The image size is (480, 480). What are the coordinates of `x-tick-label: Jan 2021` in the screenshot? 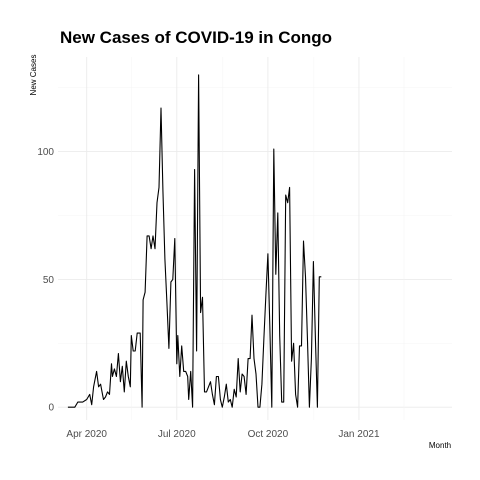 It's located at (359, 434).